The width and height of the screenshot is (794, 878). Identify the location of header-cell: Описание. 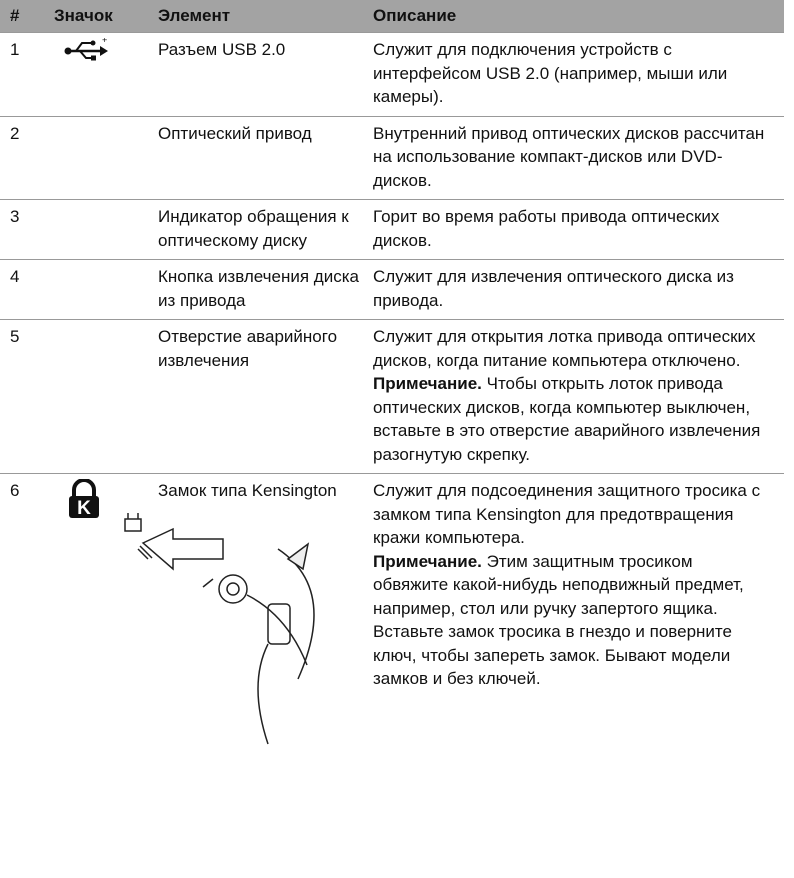
(575, 16).